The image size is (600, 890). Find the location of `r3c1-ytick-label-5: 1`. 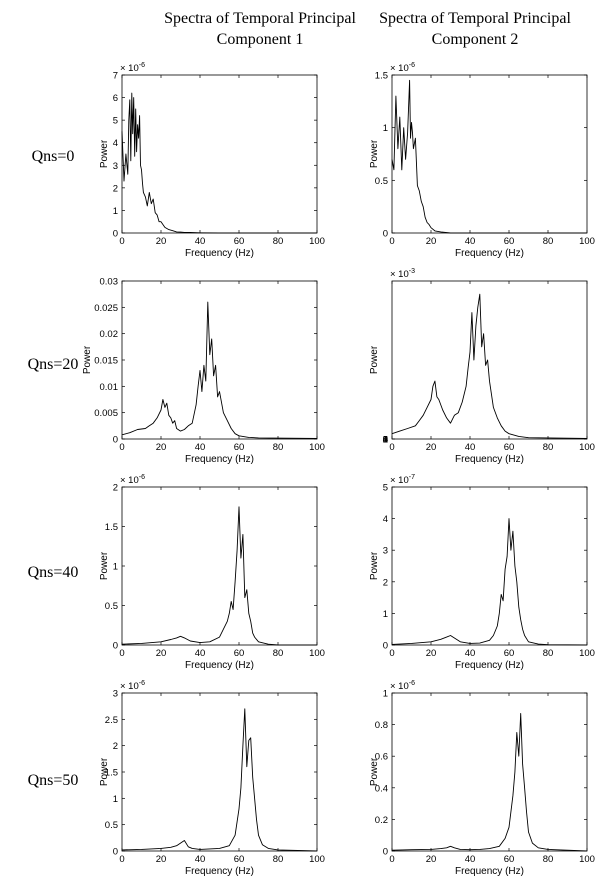

r3c1-ytick-label-5: 1 is located at coordinates (385, 694).